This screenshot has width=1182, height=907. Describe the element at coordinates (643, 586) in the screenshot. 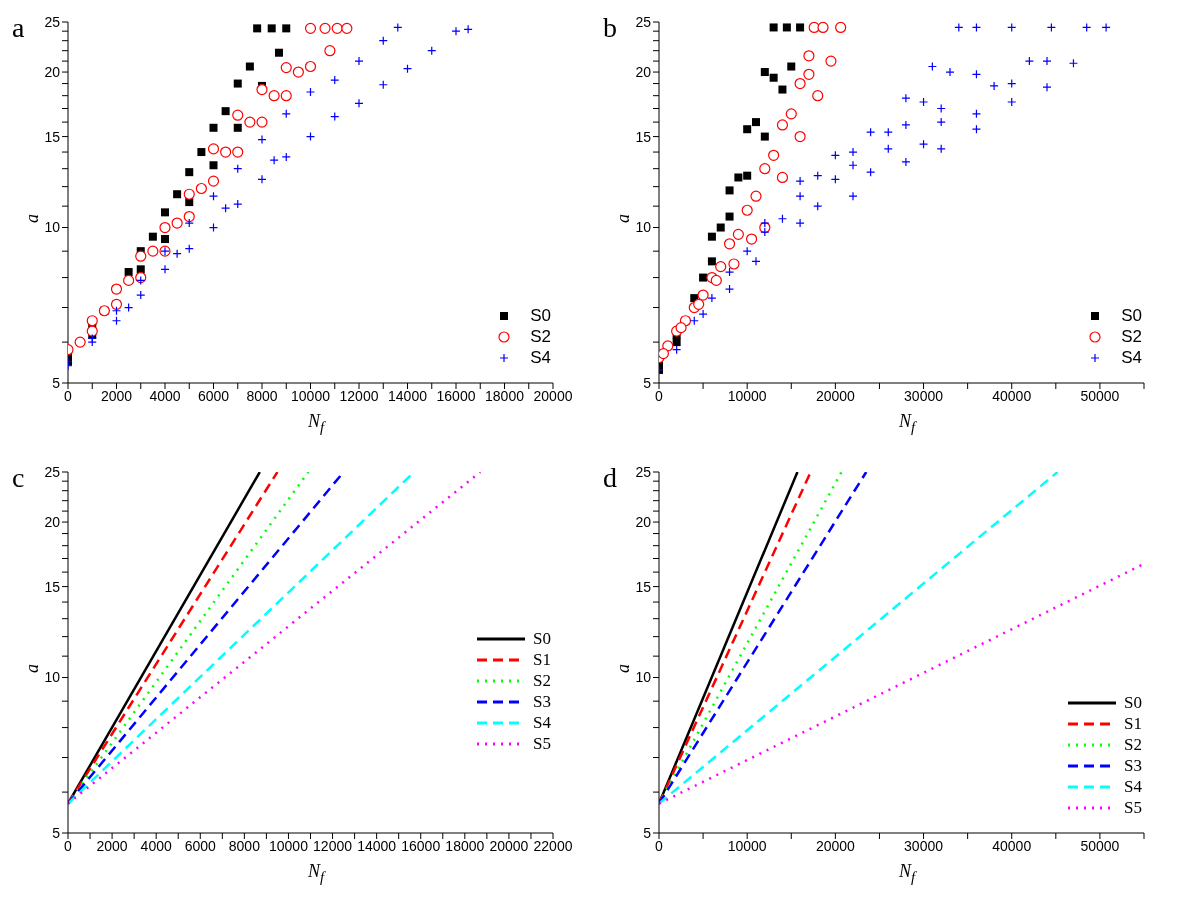

I see `y-tick-label: 15` at that location.